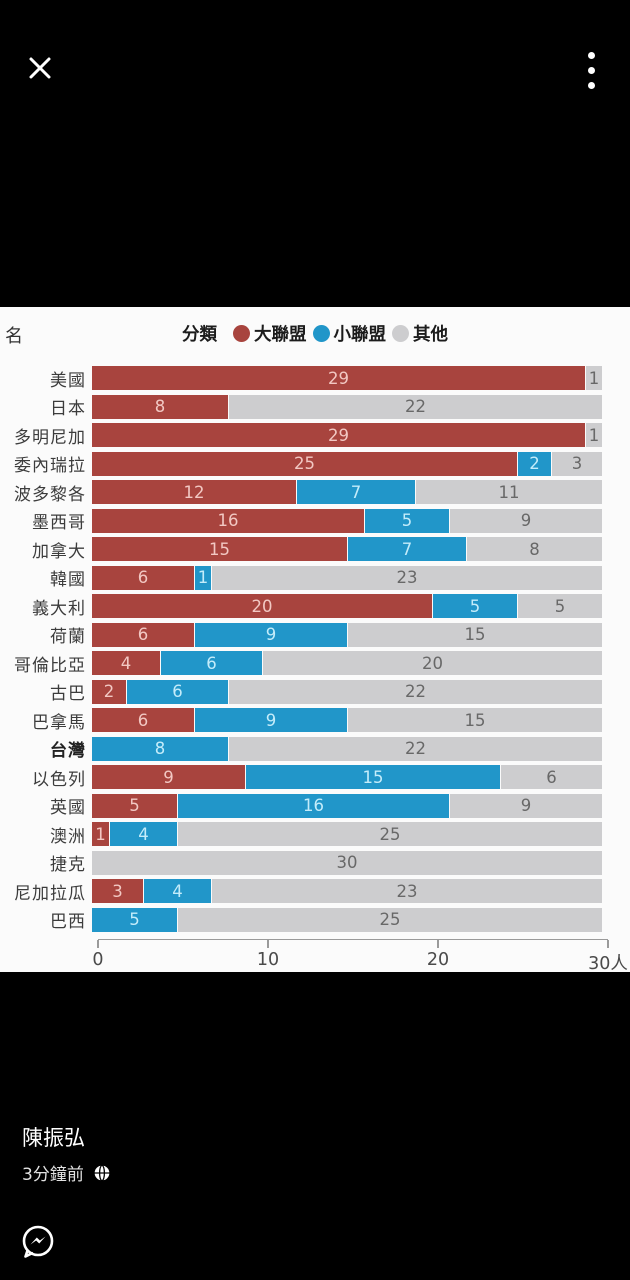 The width and height of the screenshot is (630, 1280). I want to click on legend-item: 大聯盟, so click(270, 333).